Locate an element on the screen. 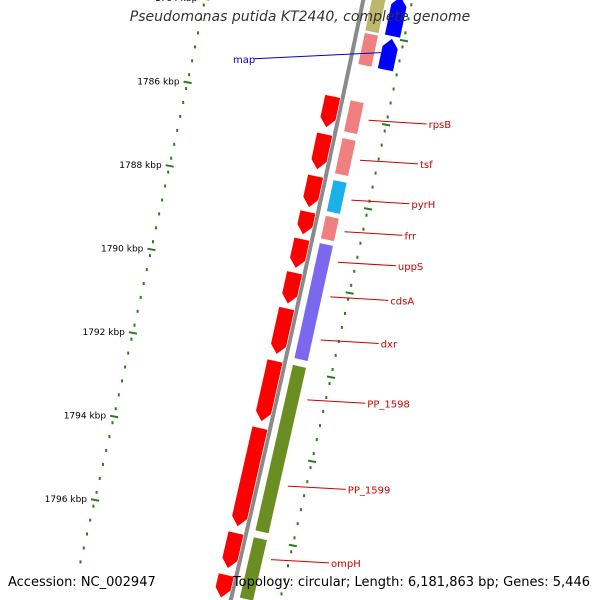 Image resolution: width=600 pixels, height=600 pixels. gene-label-frr: frr is located at coordinates (411, 236).